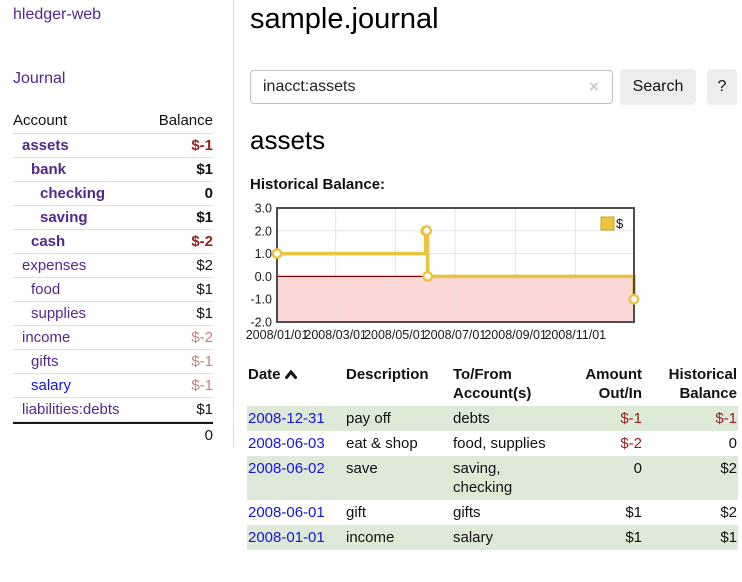 Image resolution: width=742 pixels, height=582 pixels. What do you see at coordinates (113, 194) in the screenshot?
I see `account-row: checking 0` at bounding box center [113, 194].